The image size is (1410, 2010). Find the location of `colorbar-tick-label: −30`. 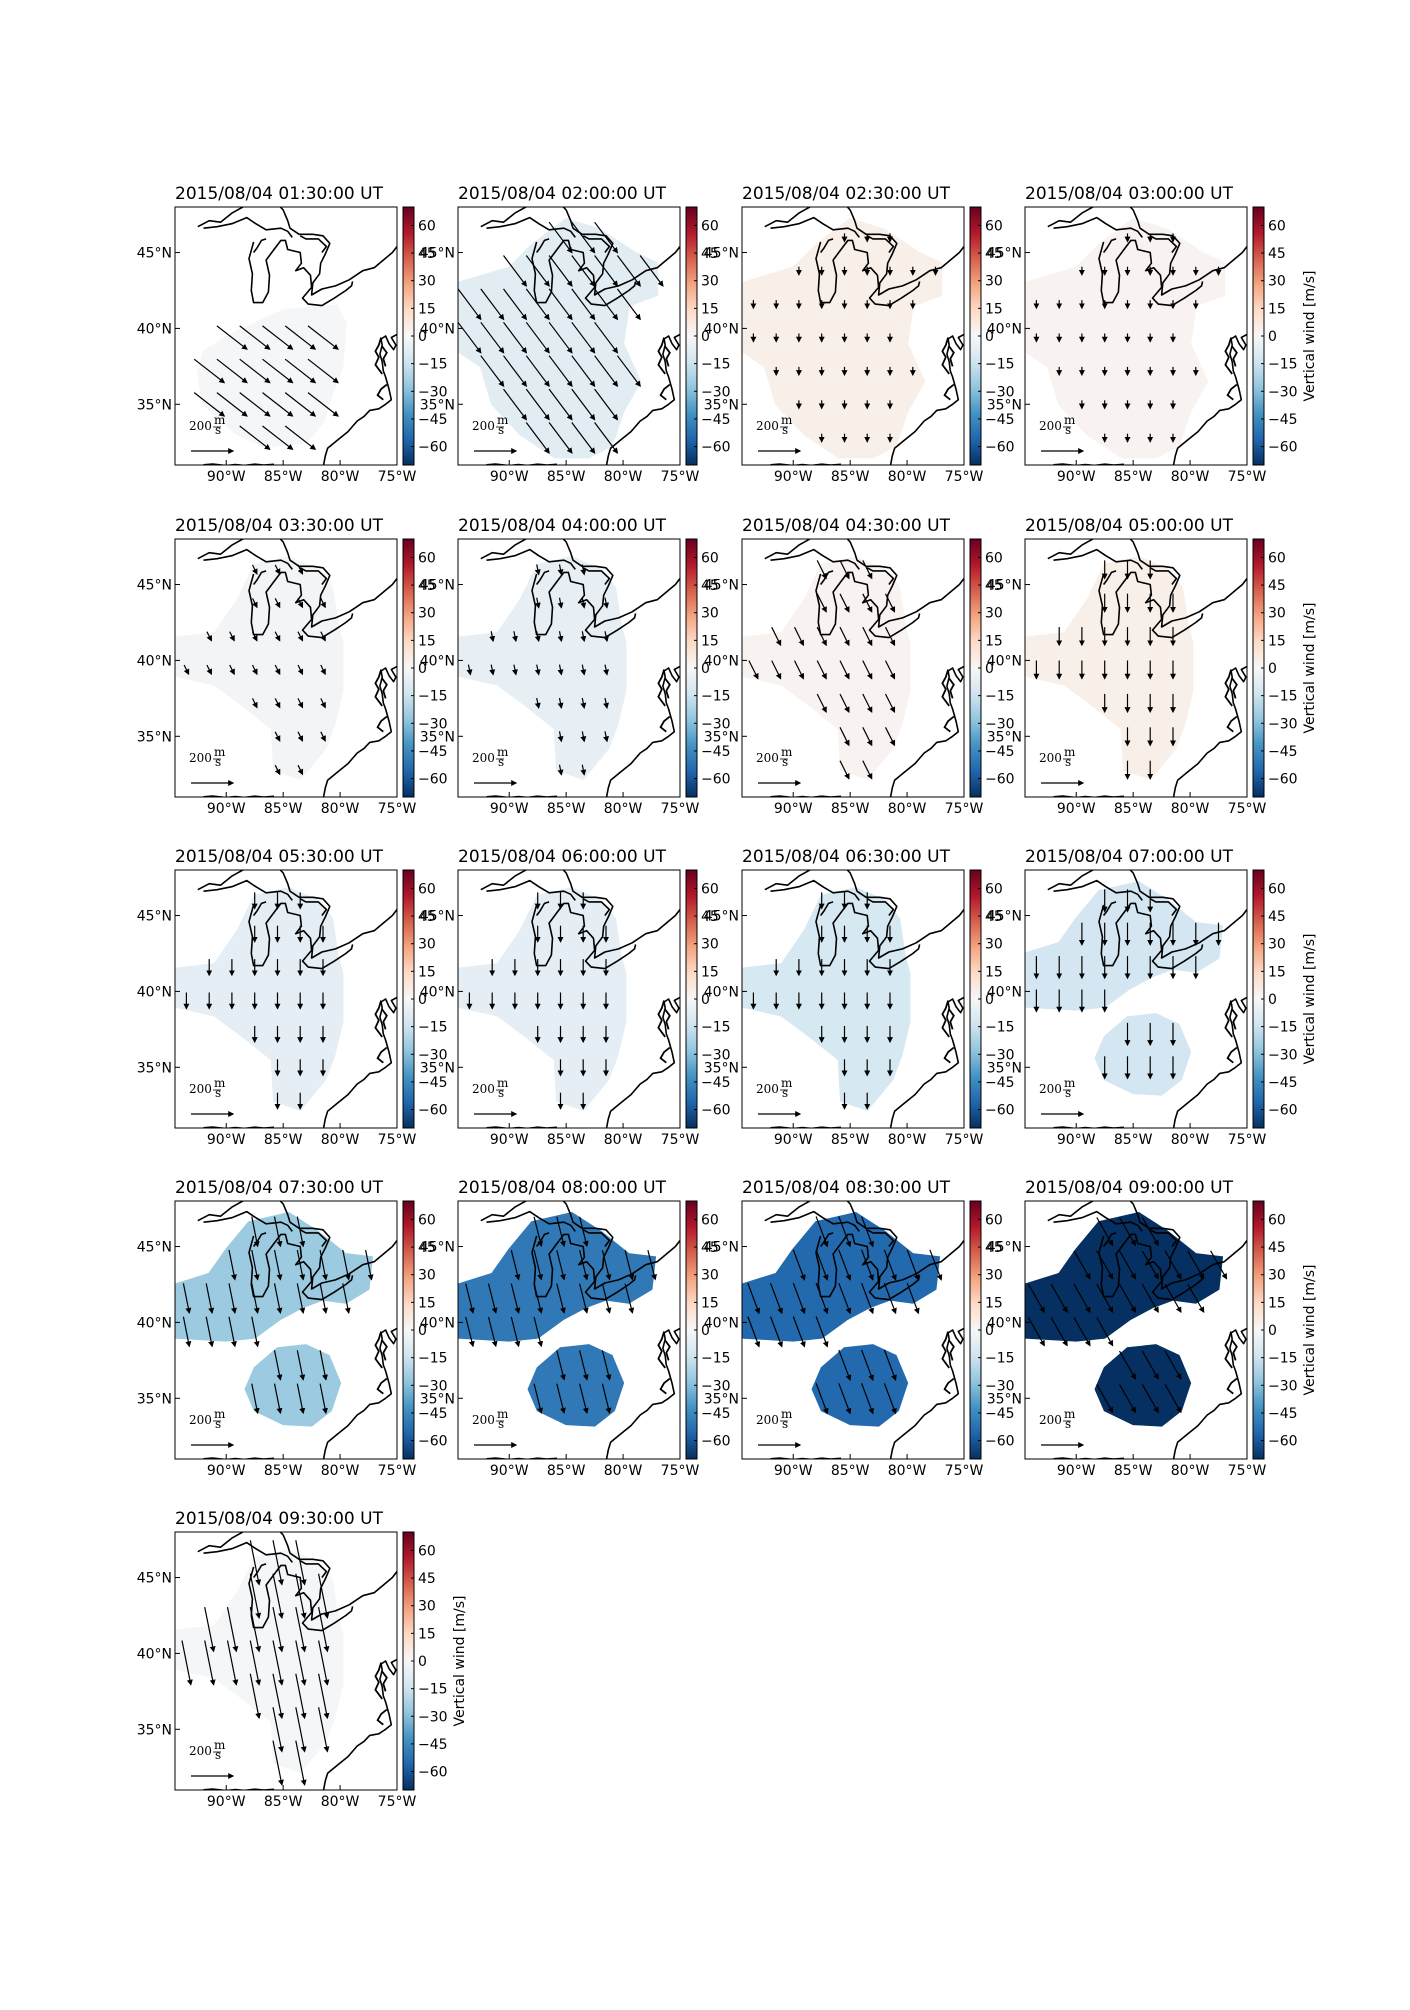

colorbar-tick-label: −30 is located at coordinates (716, 1055).